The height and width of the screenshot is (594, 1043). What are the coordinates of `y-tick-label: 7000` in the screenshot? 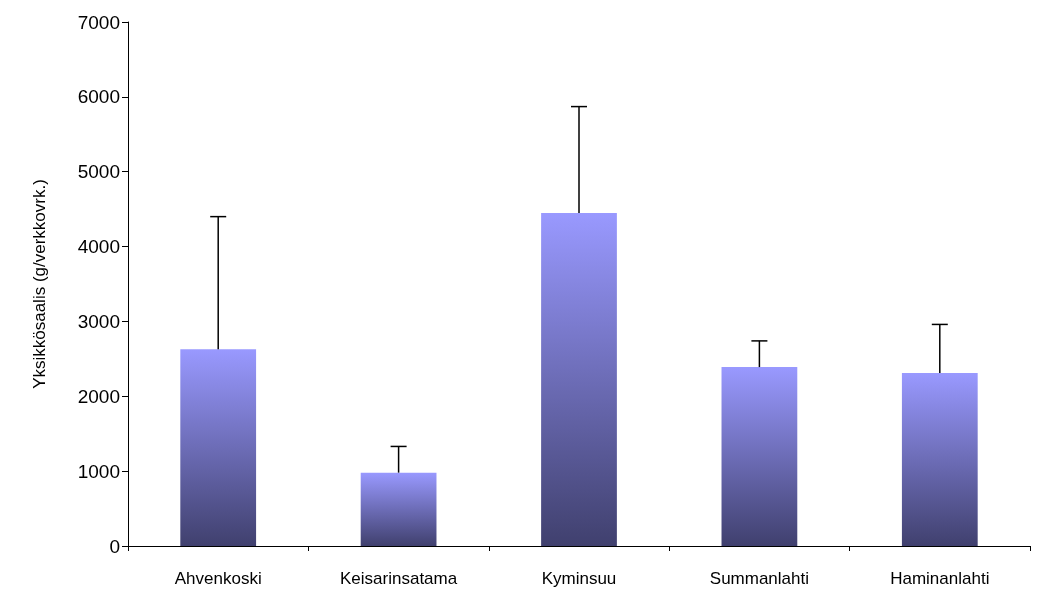 It's located at (98, 22).